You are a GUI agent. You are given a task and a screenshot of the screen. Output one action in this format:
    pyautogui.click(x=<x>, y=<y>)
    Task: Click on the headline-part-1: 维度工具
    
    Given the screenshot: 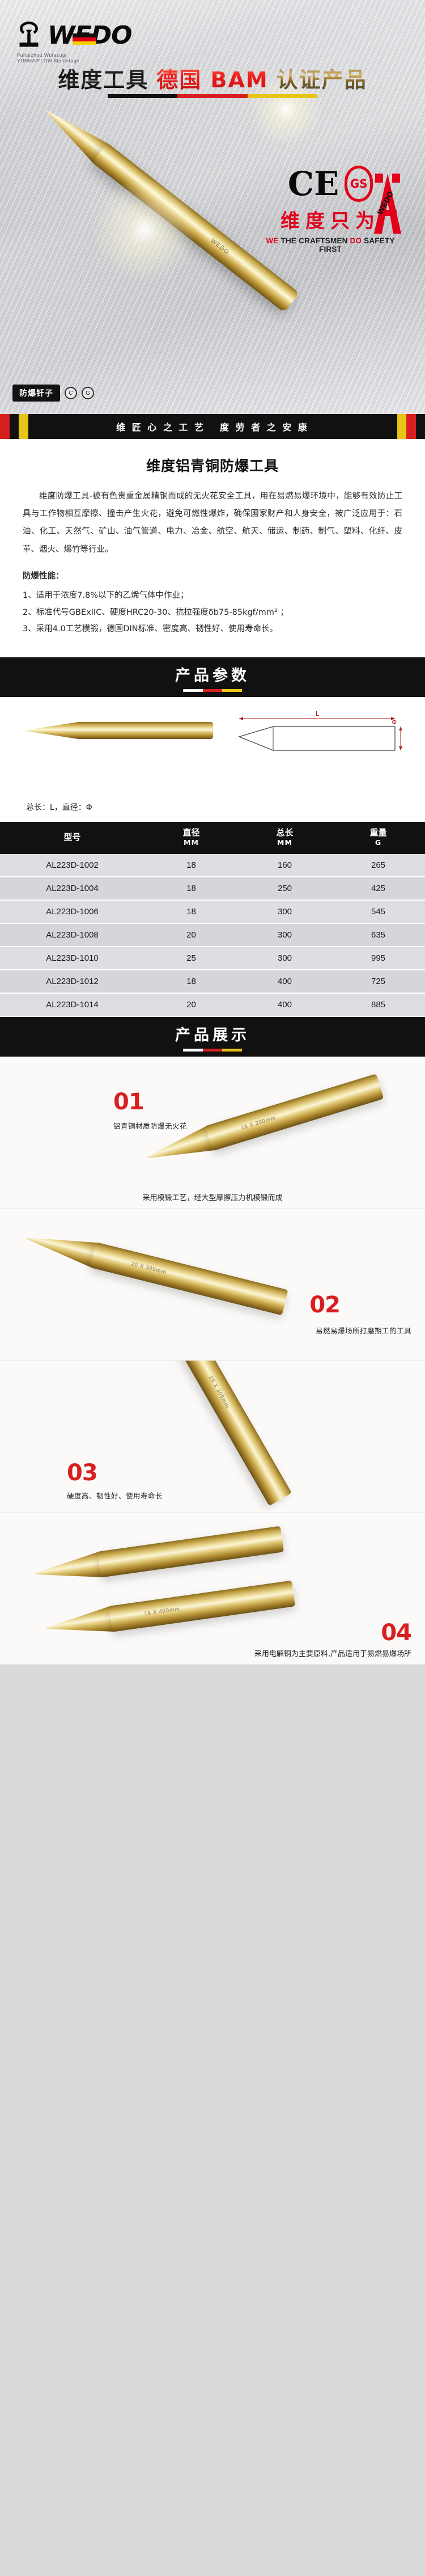 What is the action you would take?
    pyautogui.click(x=103, y=78)
    